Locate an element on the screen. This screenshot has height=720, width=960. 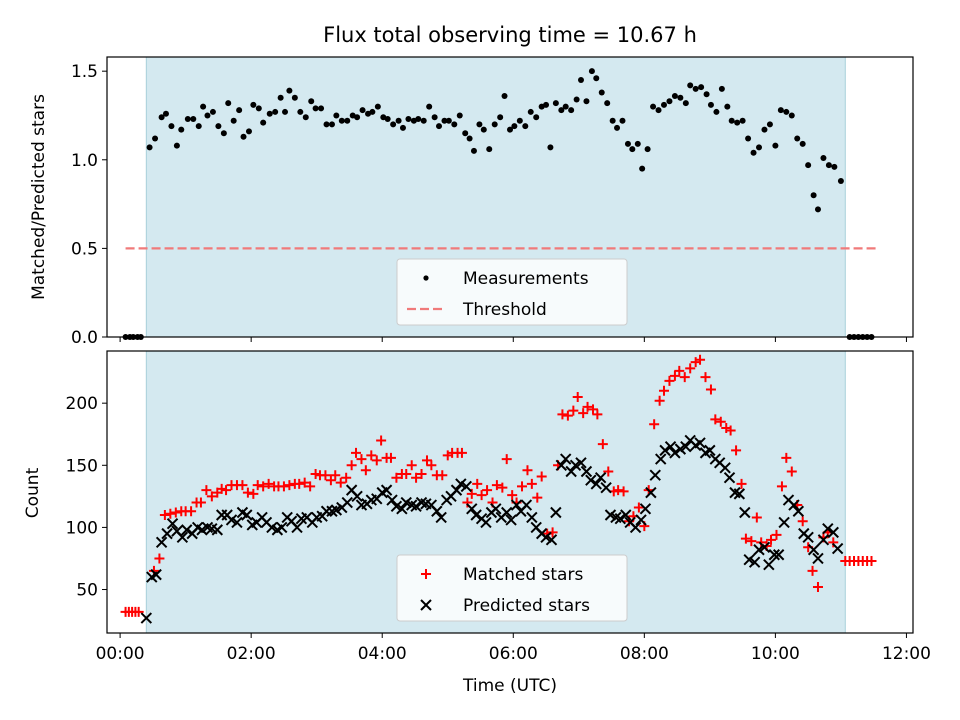
legend-label: Predicted stars is located at coordinates (526, 606).